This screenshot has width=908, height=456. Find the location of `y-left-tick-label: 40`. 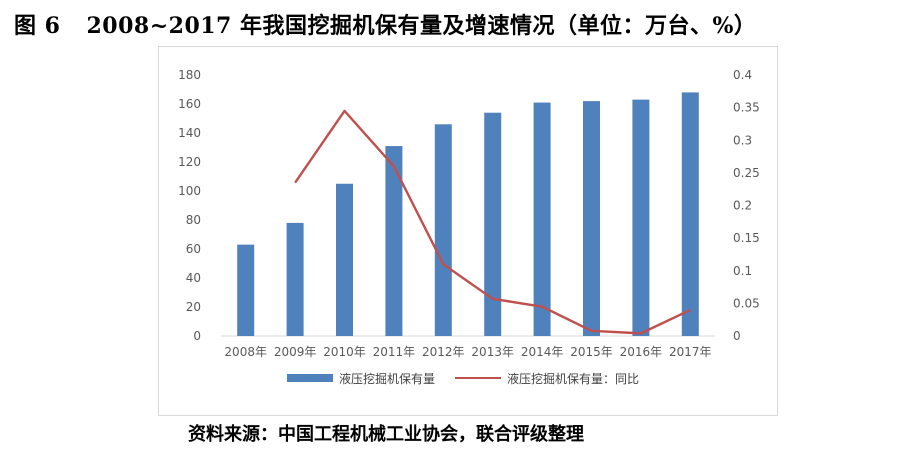

y-left-tick-label: 40 is located at coordinates (193, 278).